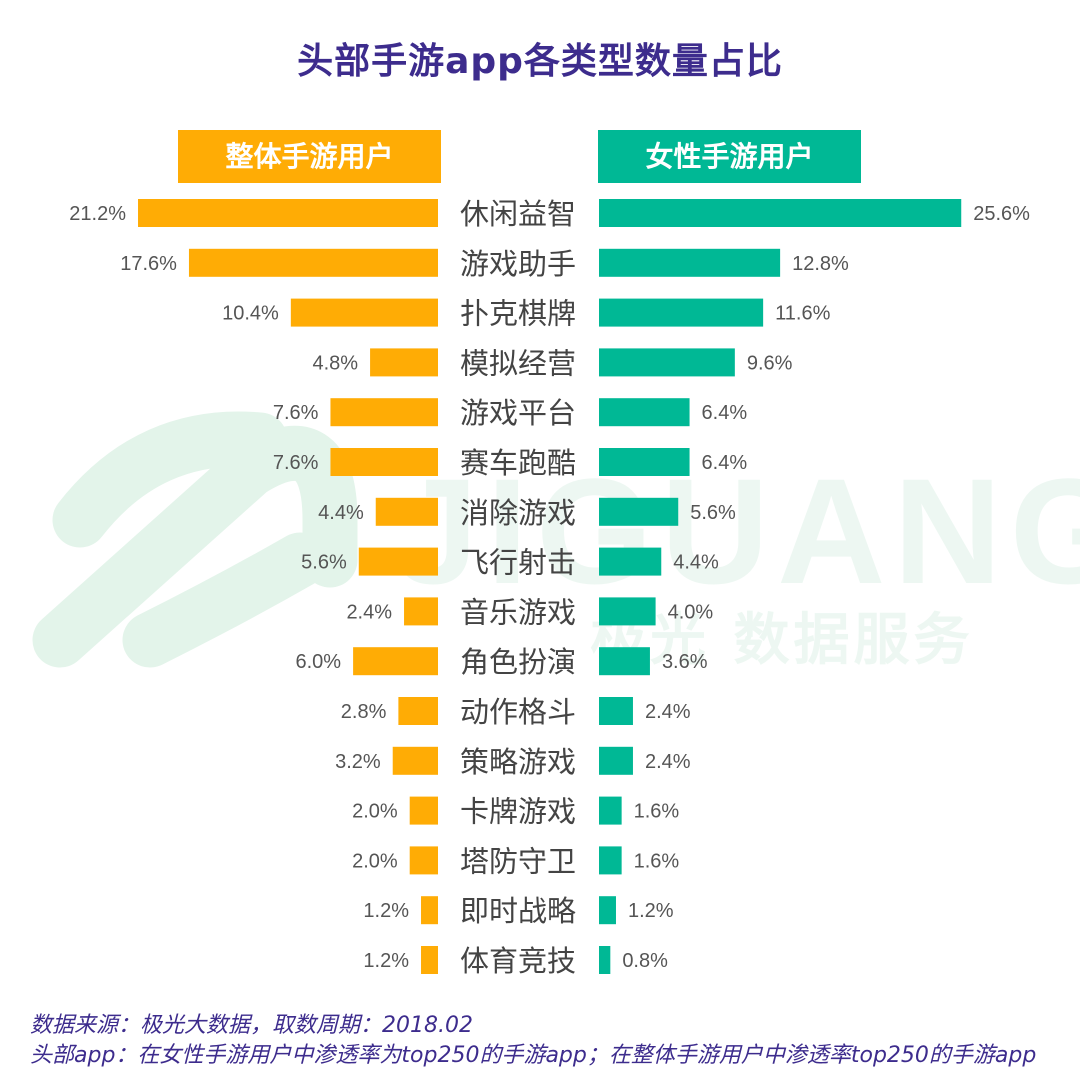 This screenshot has width=1080, height=1090. Describe the element at coordinates (696, 563) in the screenshot. I see `value-label-female-7: 4.4%` at that location.